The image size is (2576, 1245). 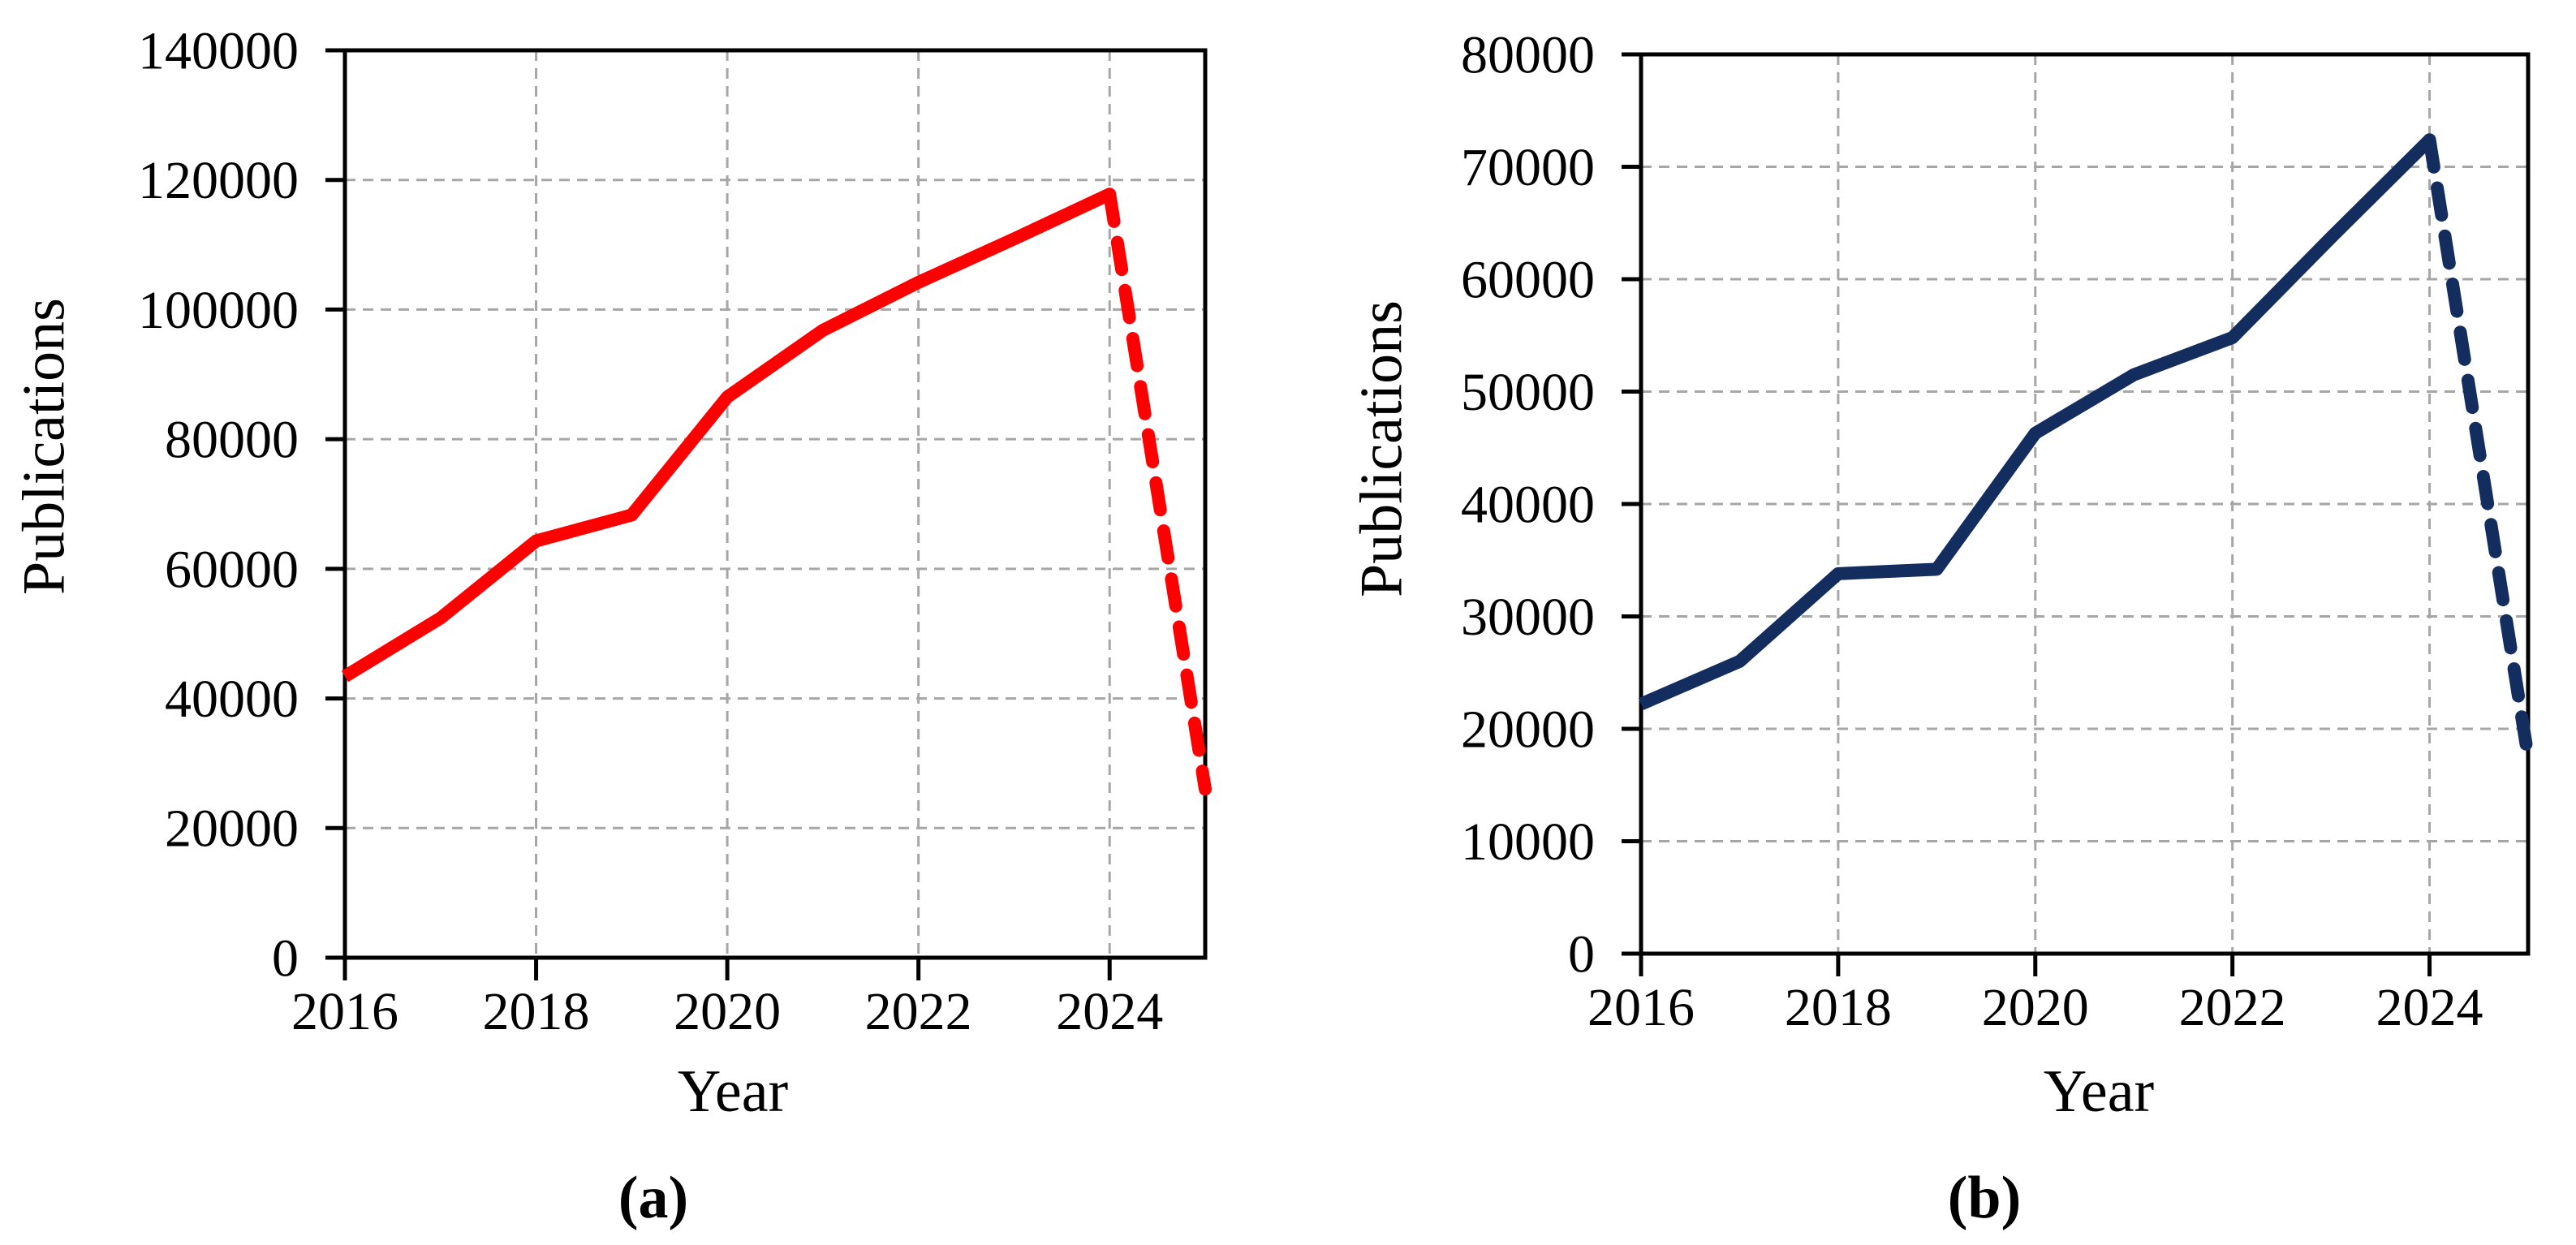 What do you see at coordinates (2037, 422) in the screenshot?
I see `series-line-solid-b` at bounding box center [2037, 422].